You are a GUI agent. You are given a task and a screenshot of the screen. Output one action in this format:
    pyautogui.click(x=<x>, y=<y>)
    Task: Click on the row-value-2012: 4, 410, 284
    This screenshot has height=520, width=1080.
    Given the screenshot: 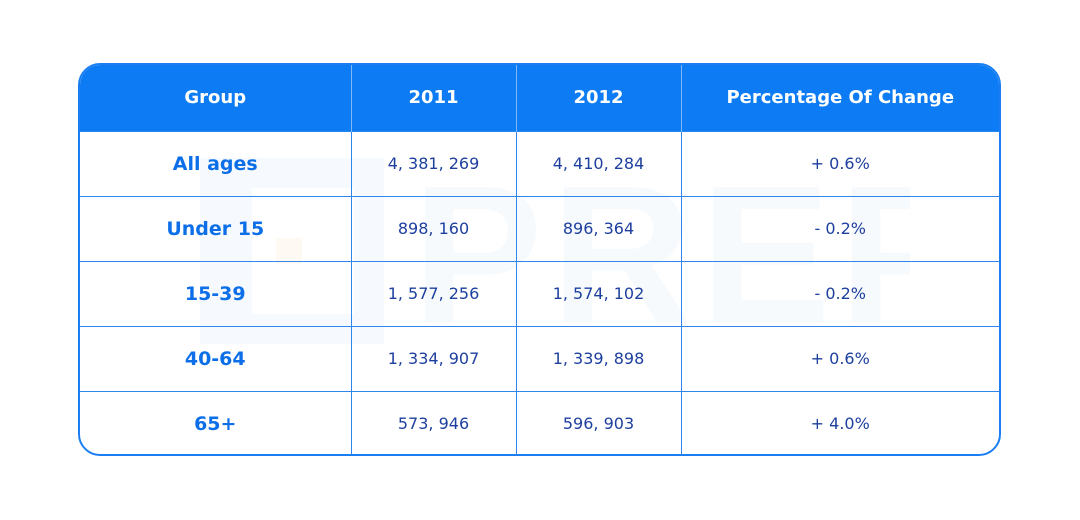 What is the action you would take?
    pyautogui.click(x=598, y=163)
    